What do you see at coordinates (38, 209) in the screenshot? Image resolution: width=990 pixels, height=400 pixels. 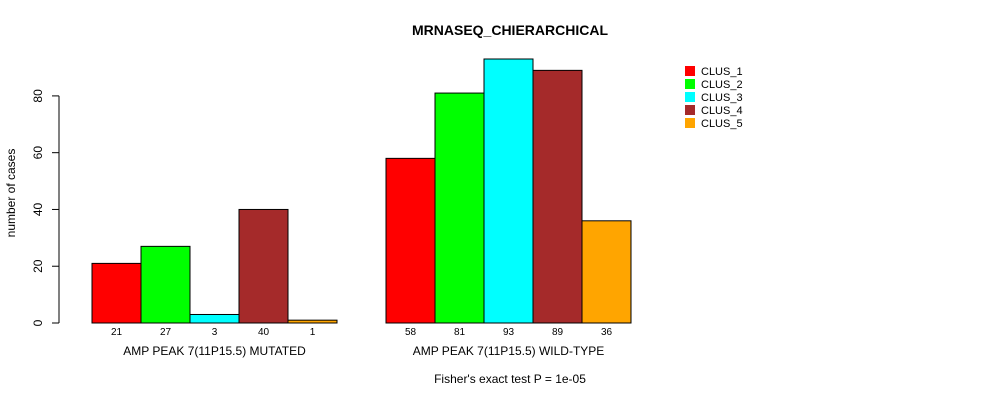 I see `y-tick-label: 40` at bounding box center [38, 209].